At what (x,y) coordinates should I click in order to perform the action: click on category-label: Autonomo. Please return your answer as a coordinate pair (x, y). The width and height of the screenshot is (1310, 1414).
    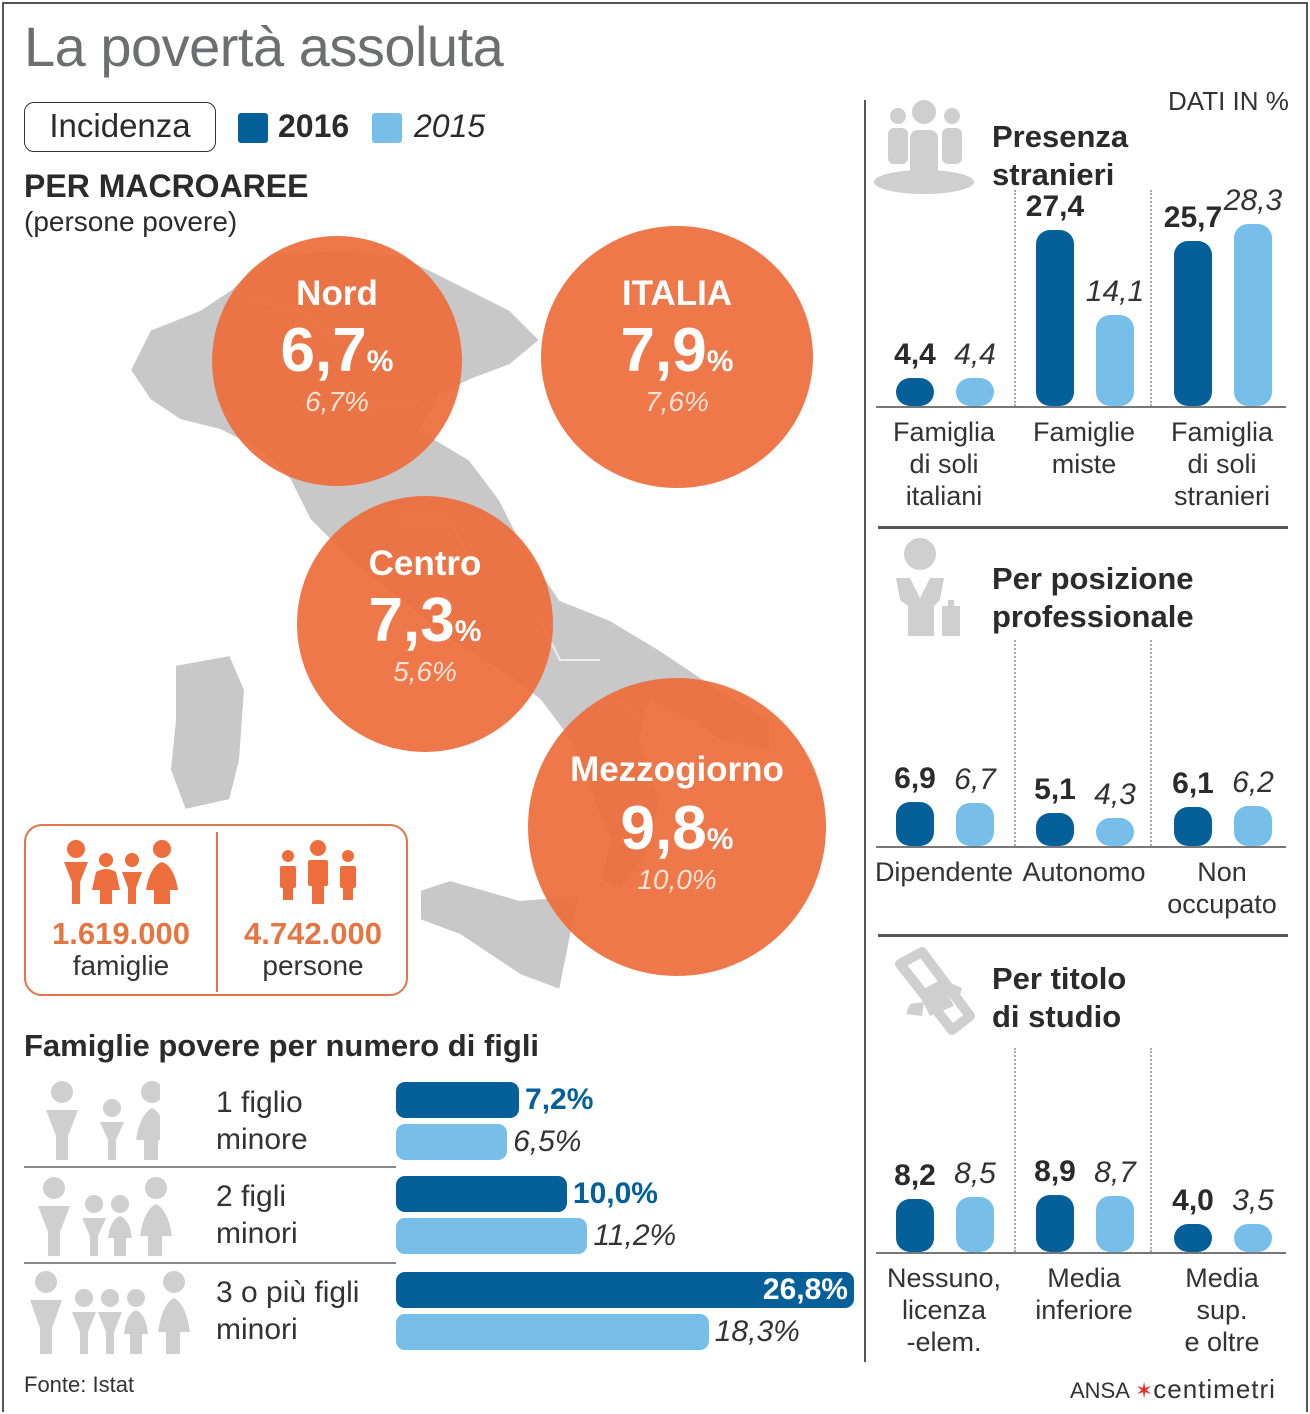
    Looking at the image, I should click on (1084, 872).